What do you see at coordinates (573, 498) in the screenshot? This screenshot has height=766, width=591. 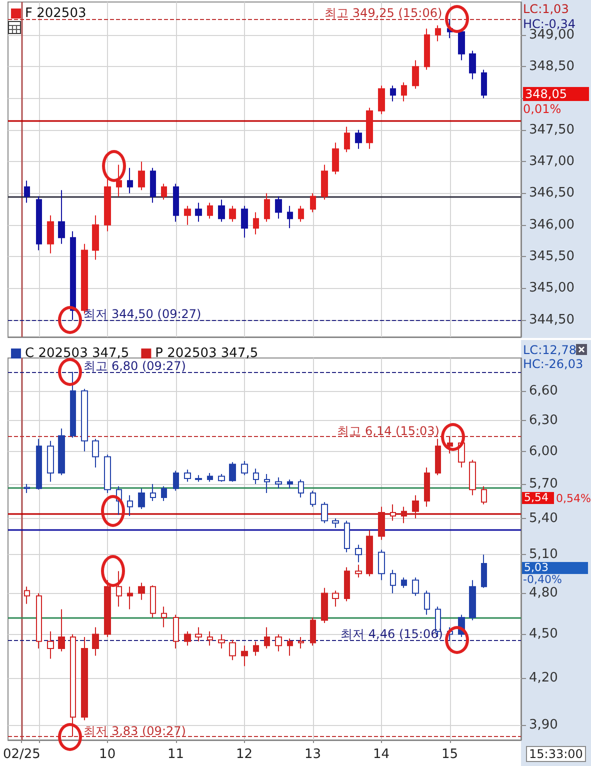 I see `text: 0,54%` at bounding box center [573, 498].